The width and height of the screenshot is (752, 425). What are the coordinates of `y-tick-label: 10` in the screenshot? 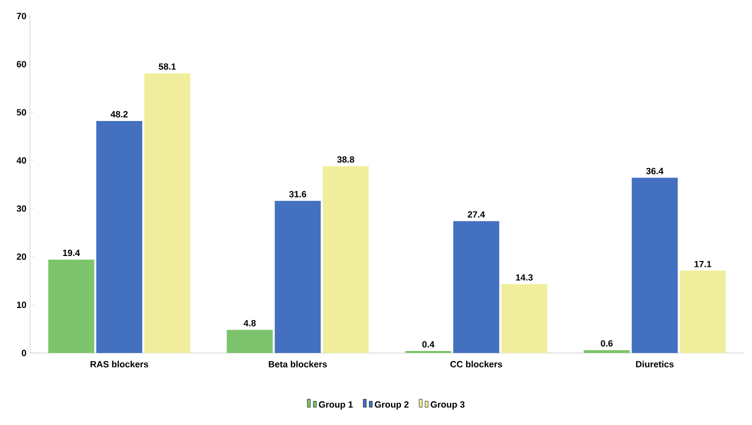 It's located at (21, 305).